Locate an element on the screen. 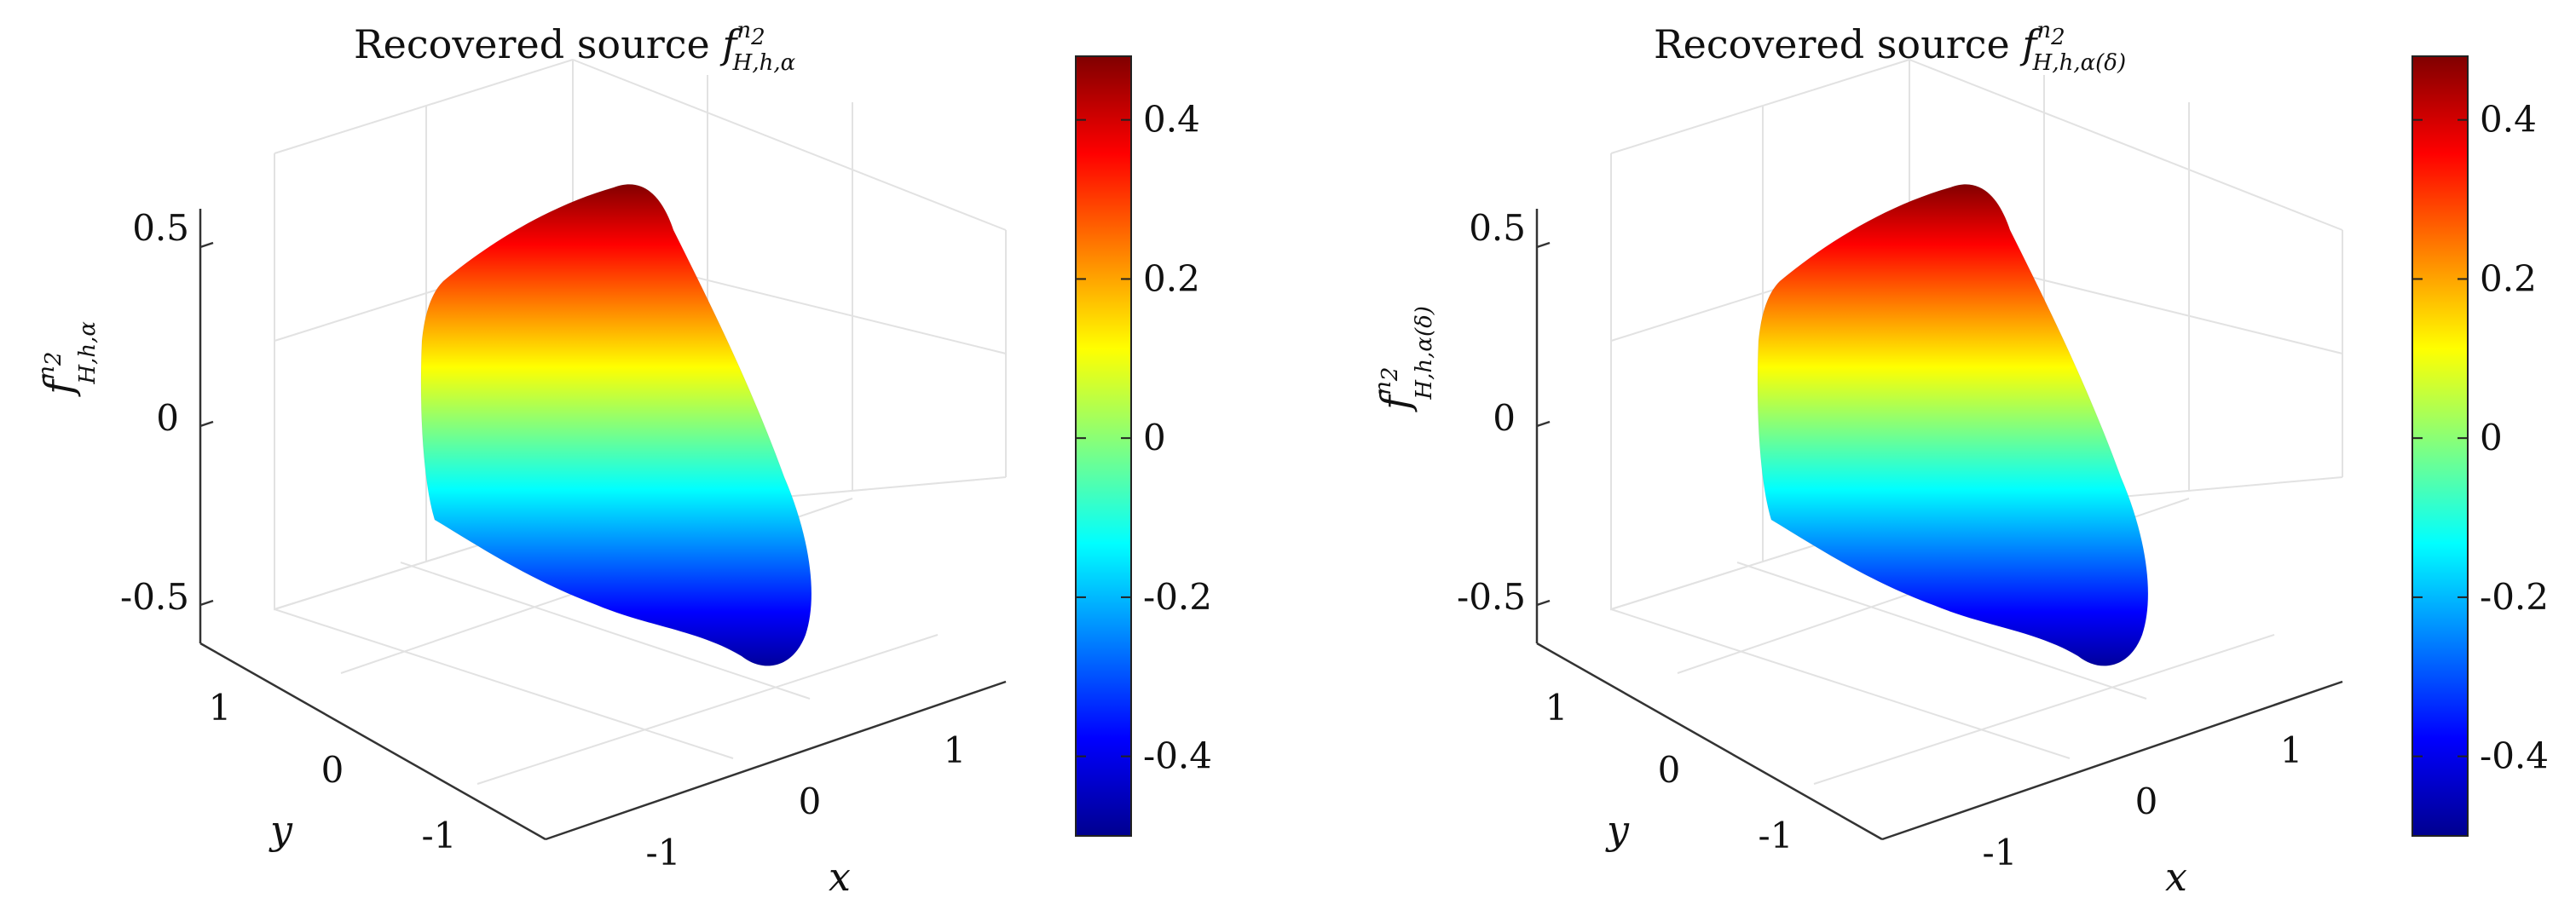 The image size is (2576, 916). panel-2-ylabel: y is located at coordinates (1617, 830).